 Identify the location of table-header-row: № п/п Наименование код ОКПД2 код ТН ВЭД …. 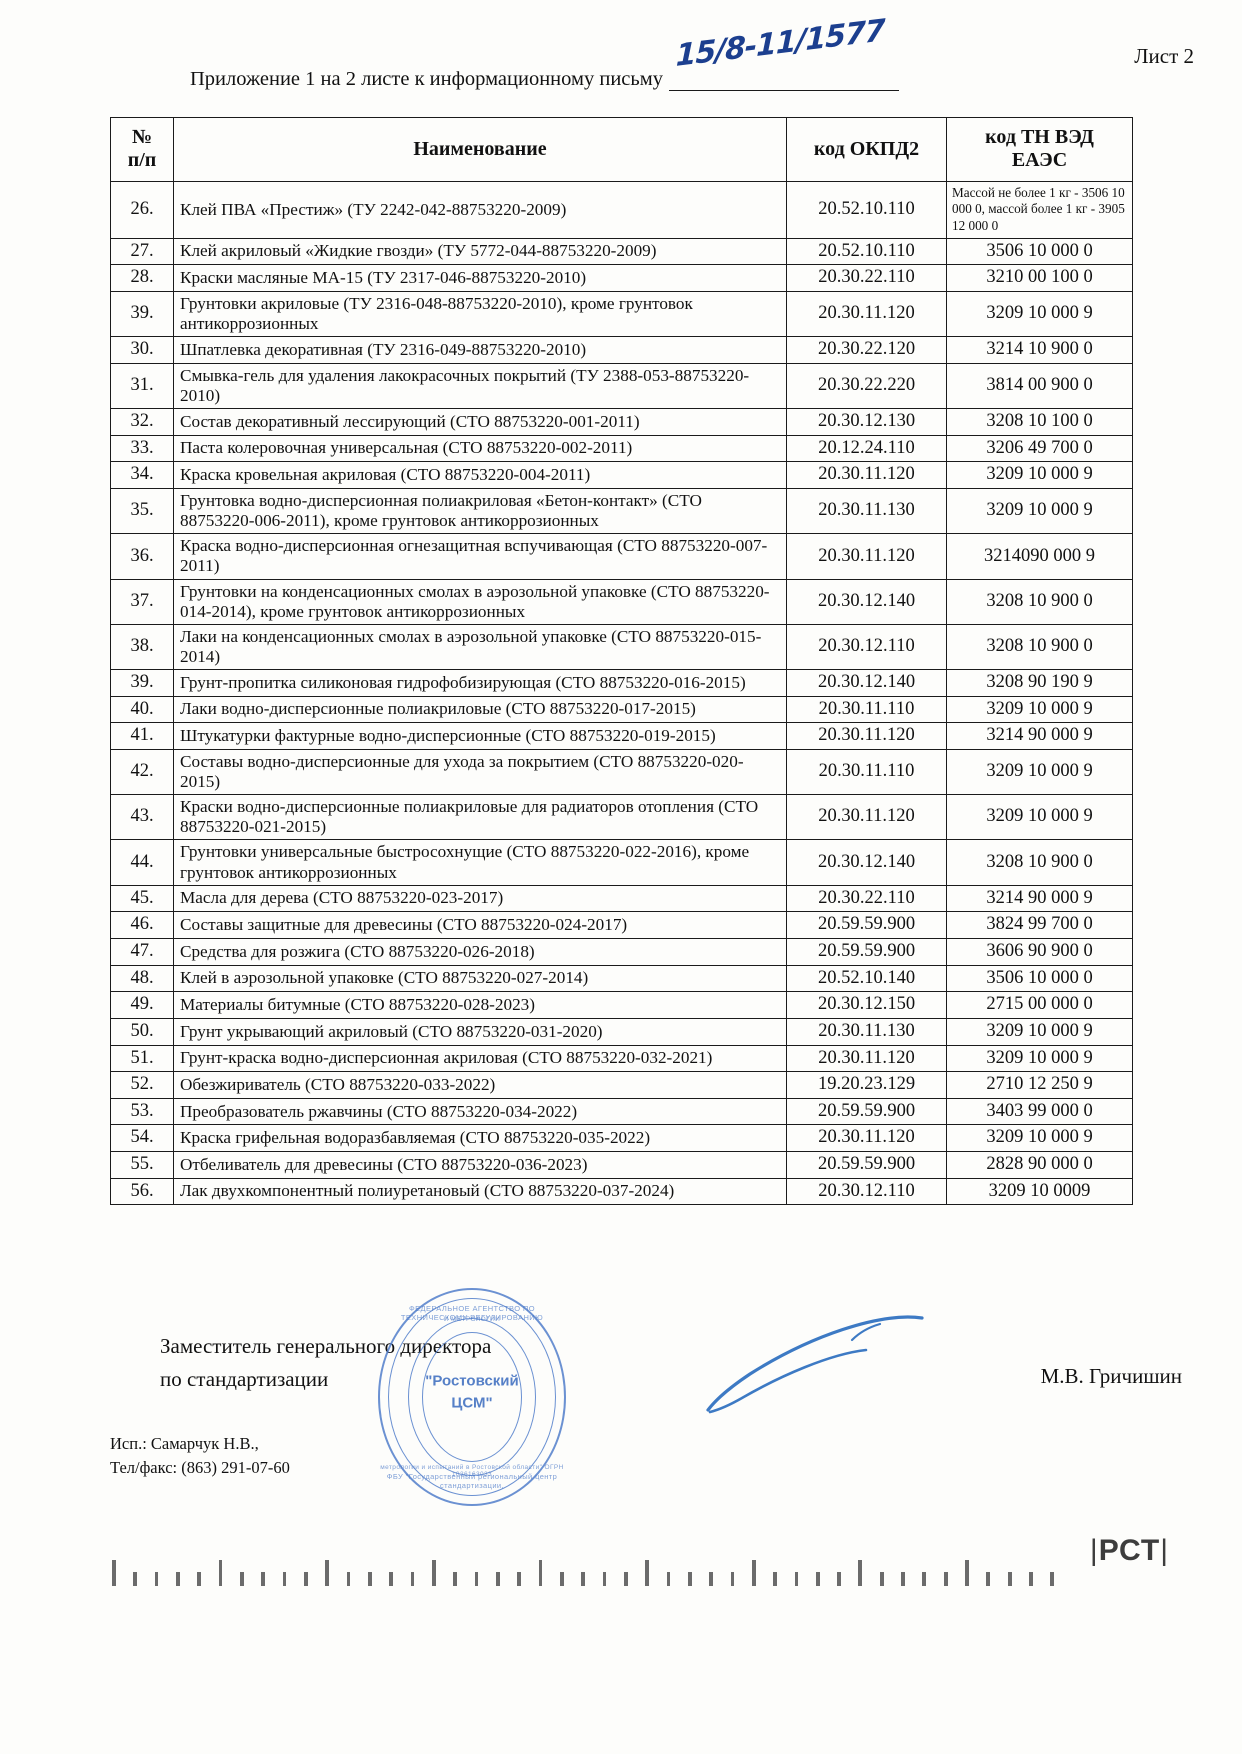
(621, 149).